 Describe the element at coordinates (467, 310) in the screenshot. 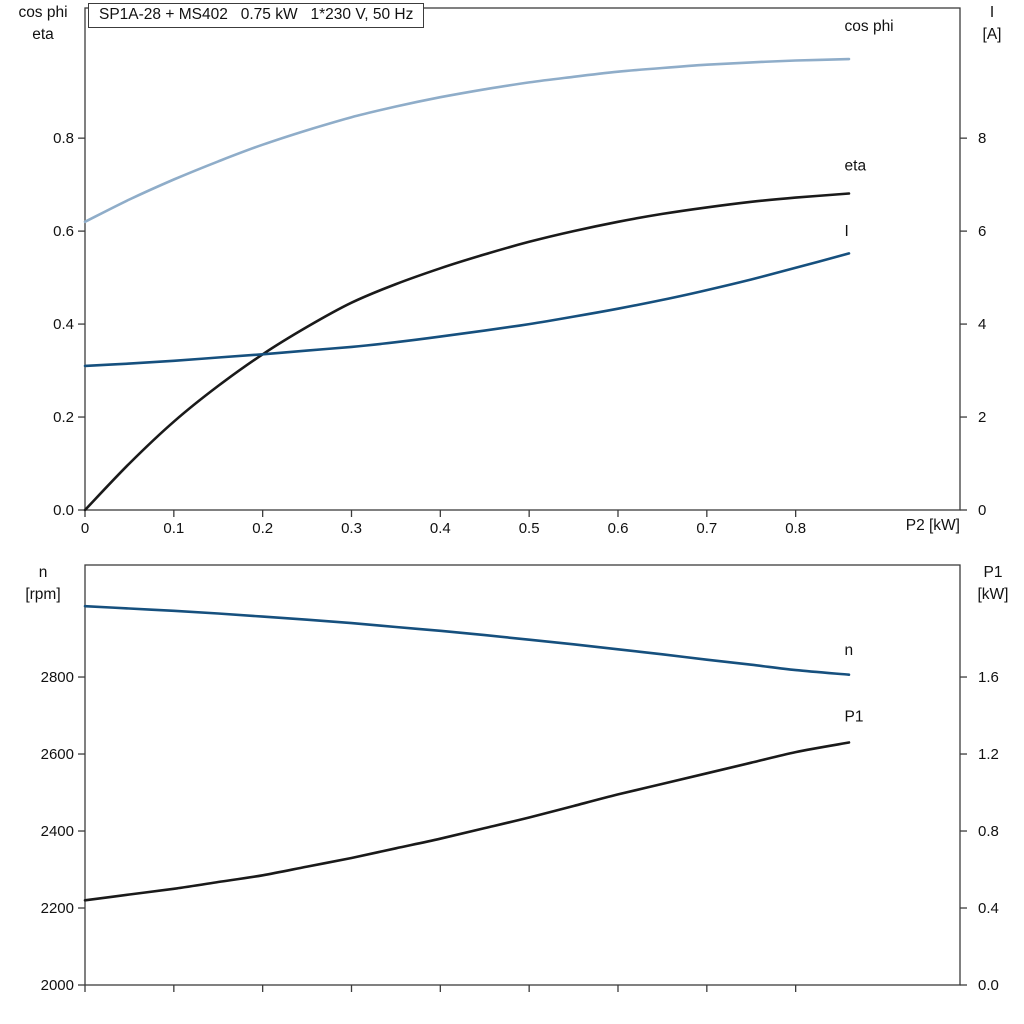

I see `series-i-curve` at that location.